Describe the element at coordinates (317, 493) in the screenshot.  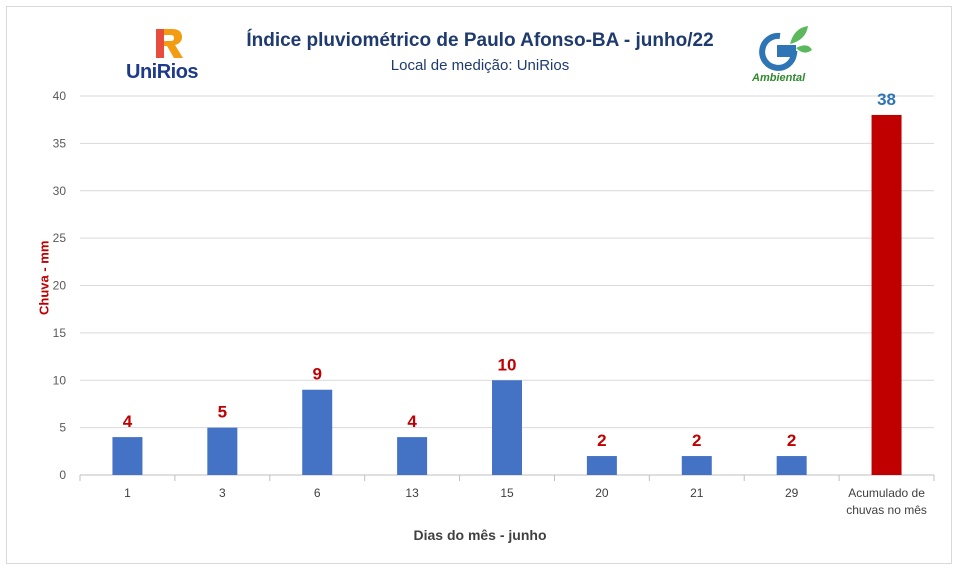
I see `x-tick-label: 6` at that location.